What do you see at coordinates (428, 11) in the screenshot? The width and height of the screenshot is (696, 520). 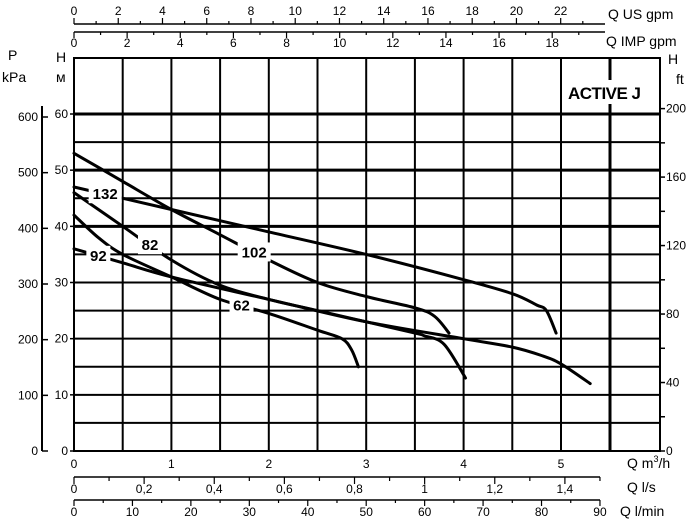 I see `us-gpm-tick-label: 16` at bounding box center [428, 11].